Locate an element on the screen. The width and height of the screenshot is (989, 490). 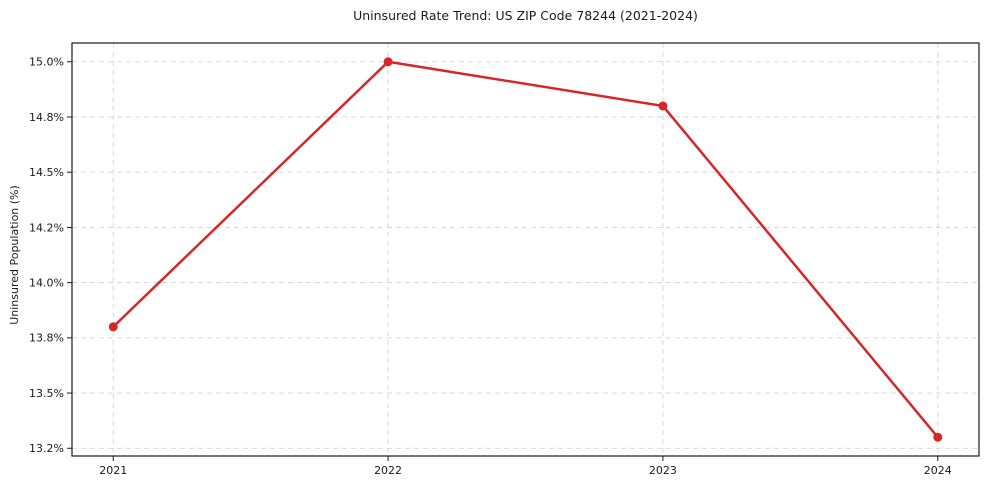
y-tick-label: 13.8% is located at coordinates (46, 338).